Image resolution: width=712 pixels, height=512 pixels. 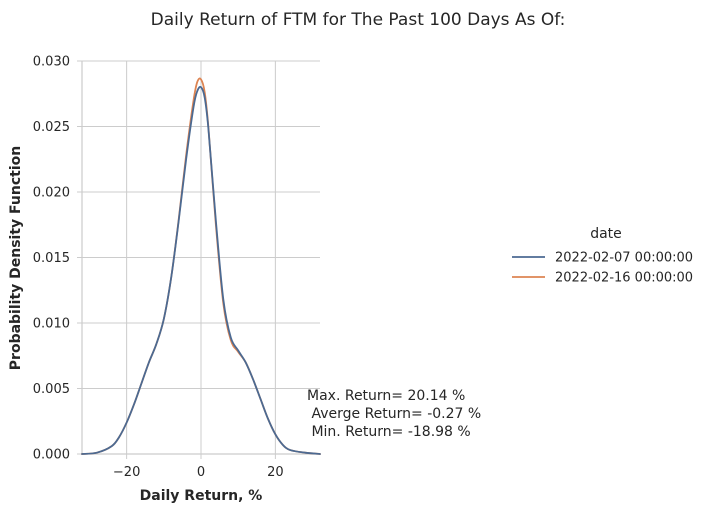 What do you see at coordinates (51, 62) in the screenshot?
I see `y-tick-label: 0.030` at bounding box center [51, 62].